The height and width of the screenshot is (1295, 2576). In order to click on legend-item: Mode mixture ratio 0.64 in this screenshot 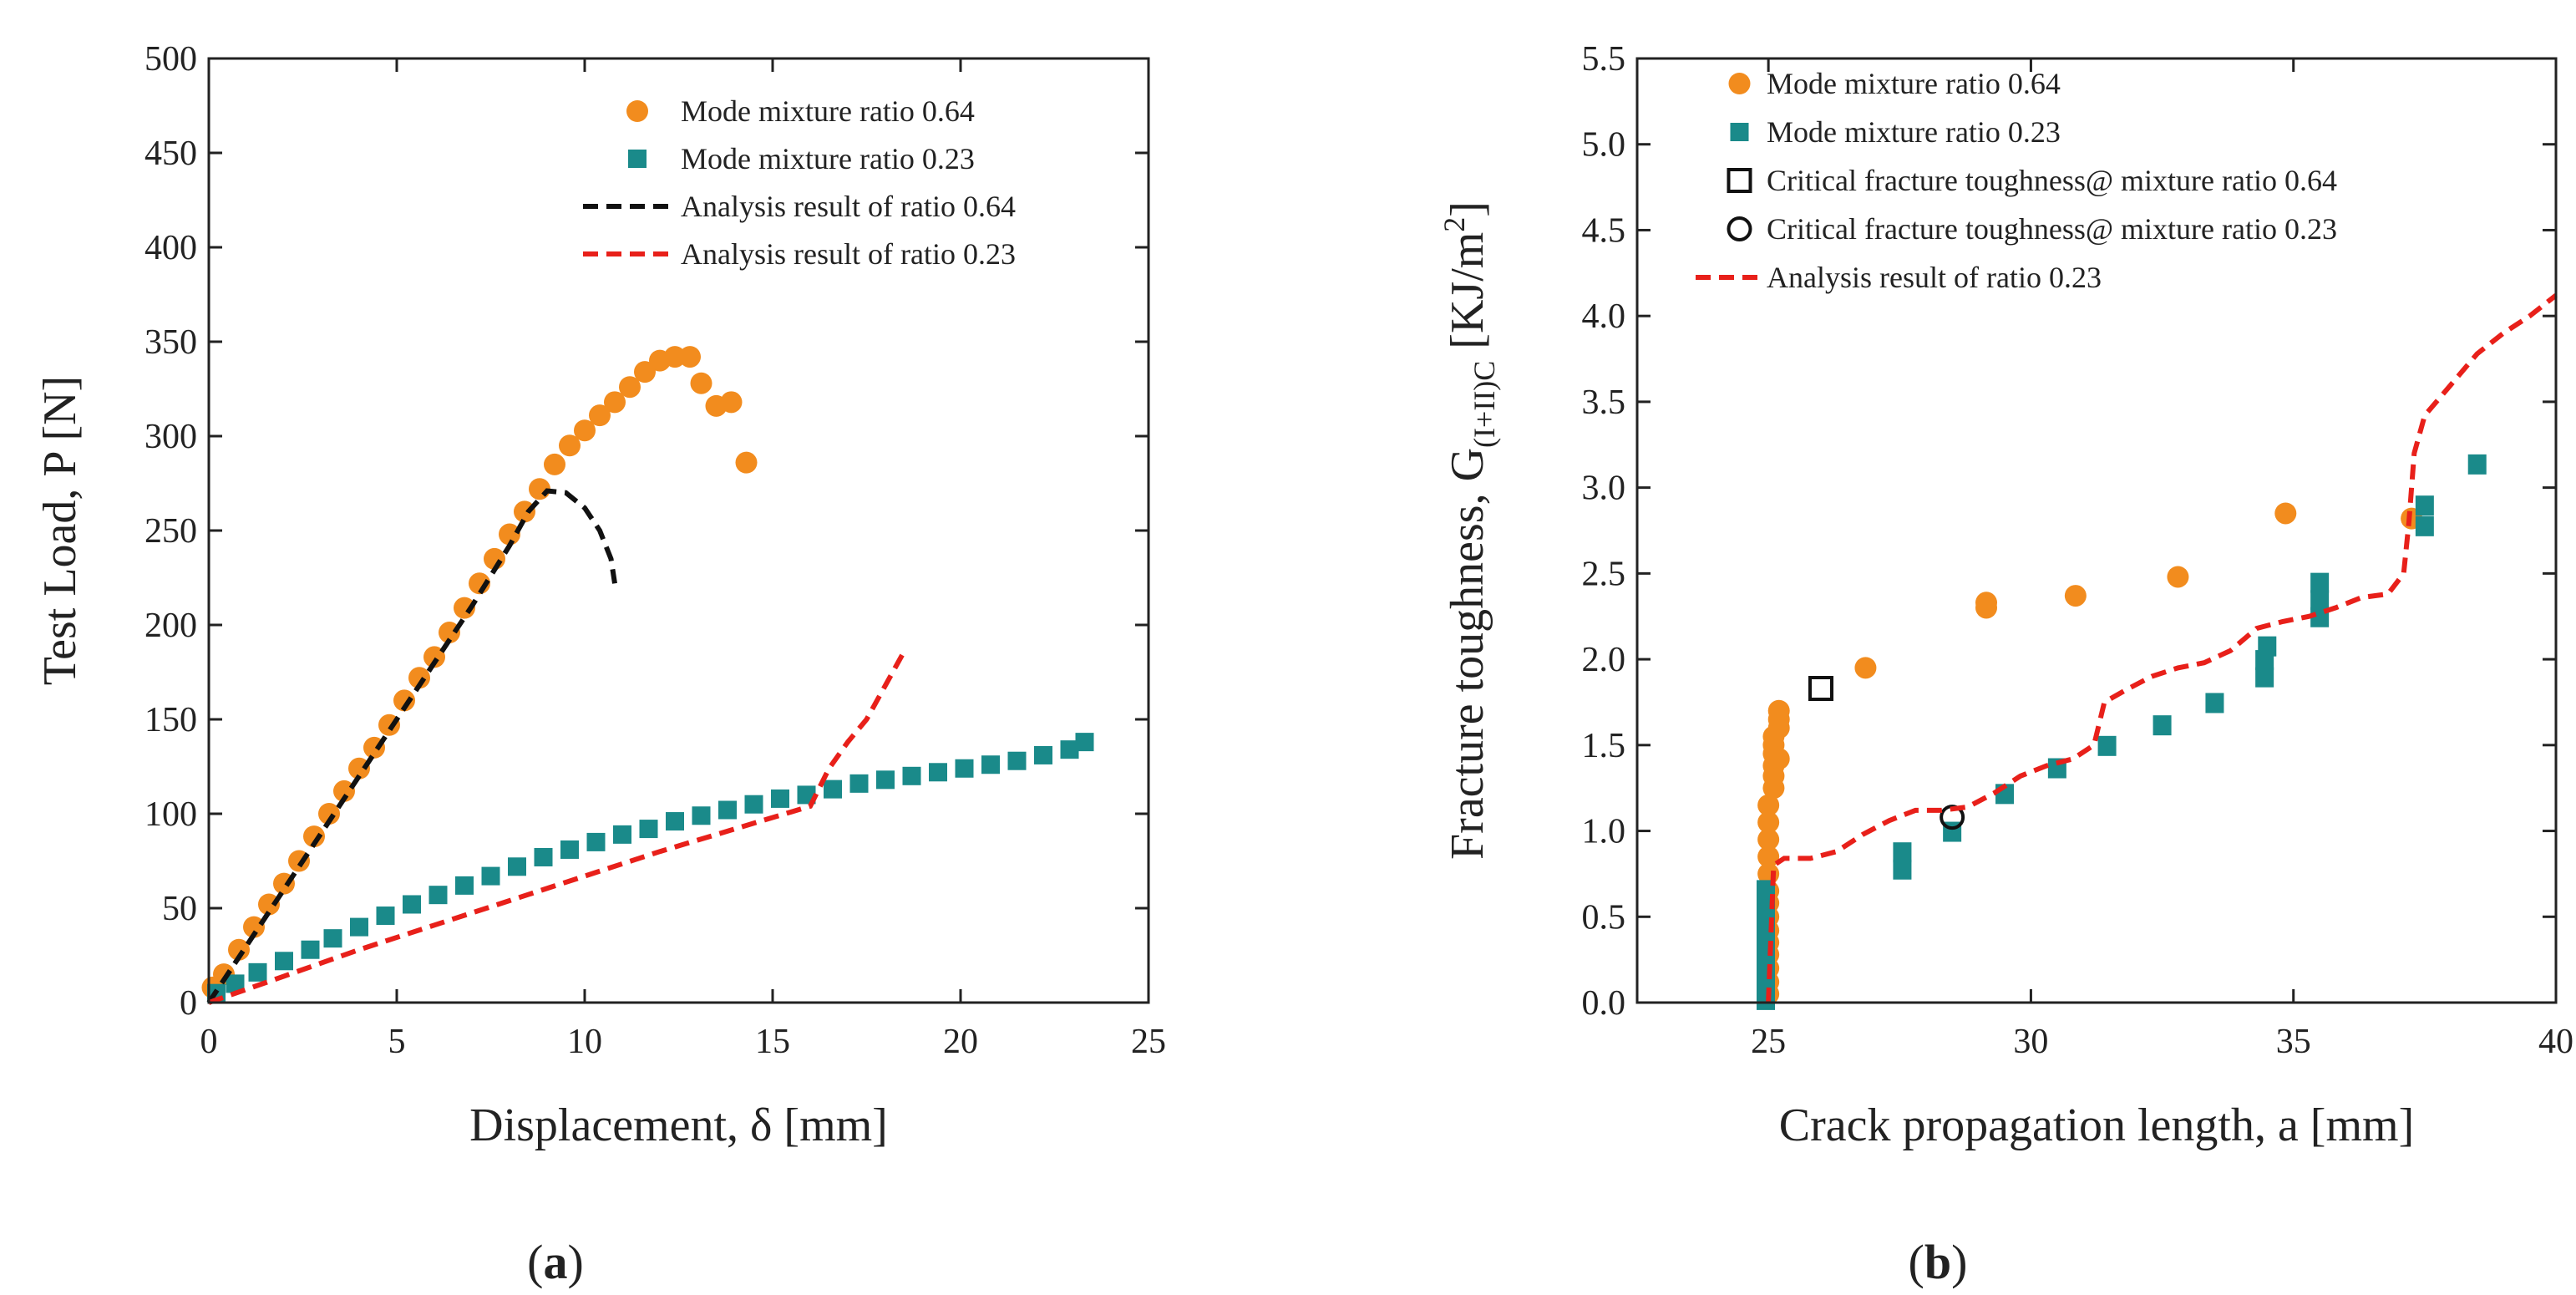, I will do `click(1895, 83)`.